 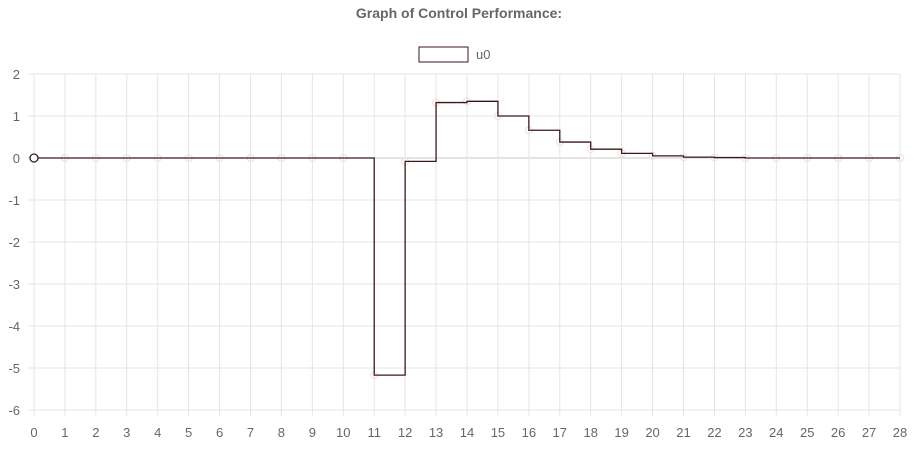 I want to click on x-tick-label: 13, so click(x=436, y=432).